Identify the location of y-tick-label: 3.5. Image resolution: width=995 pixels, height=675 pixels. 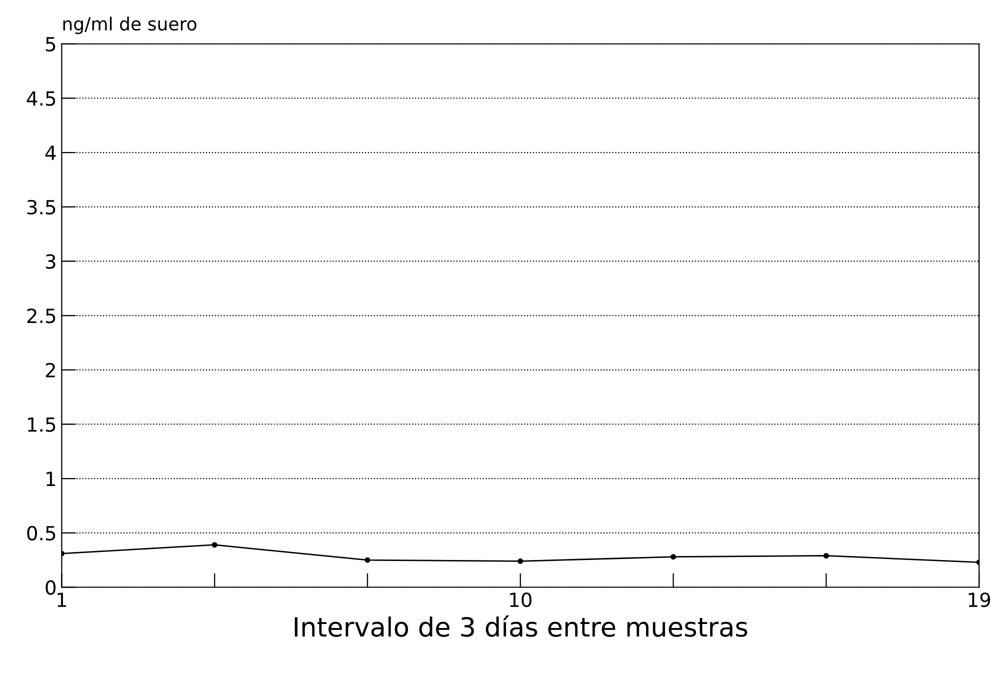
(41, 207).